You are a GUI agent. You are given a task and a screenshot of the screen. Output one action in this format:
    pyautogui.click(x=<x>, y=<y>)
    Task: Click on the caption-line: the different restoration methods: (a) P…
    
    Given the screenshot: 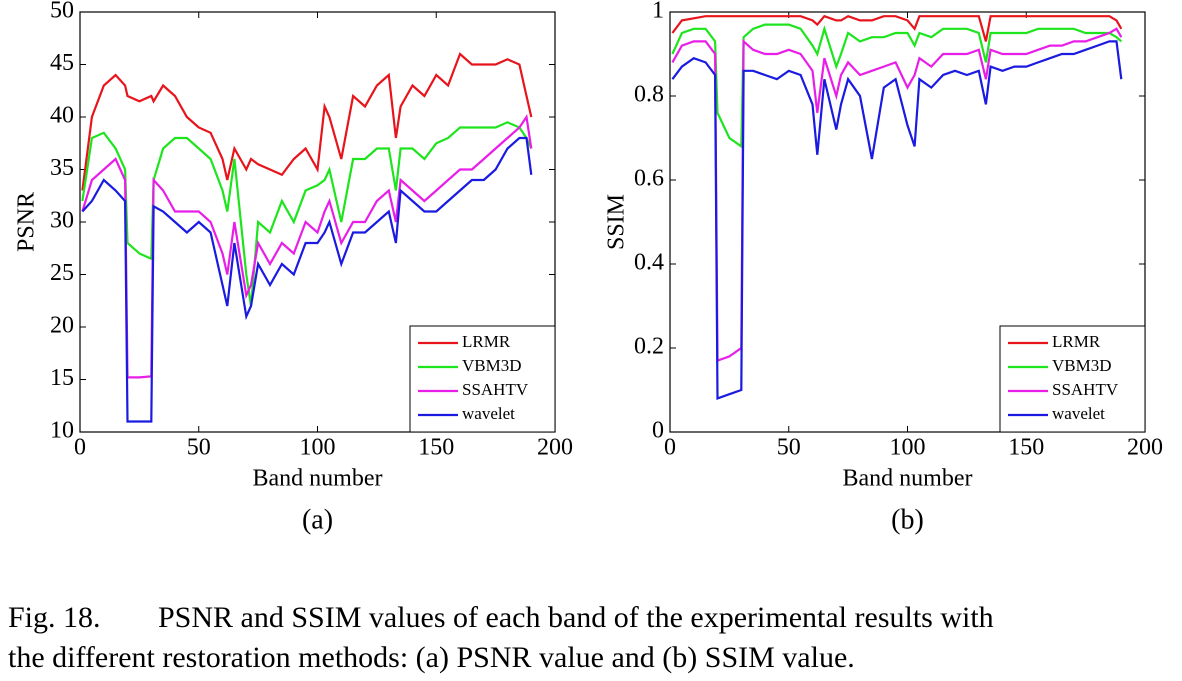 What is the action you would take?
    pyautogui.click(x=431, y=657)
    